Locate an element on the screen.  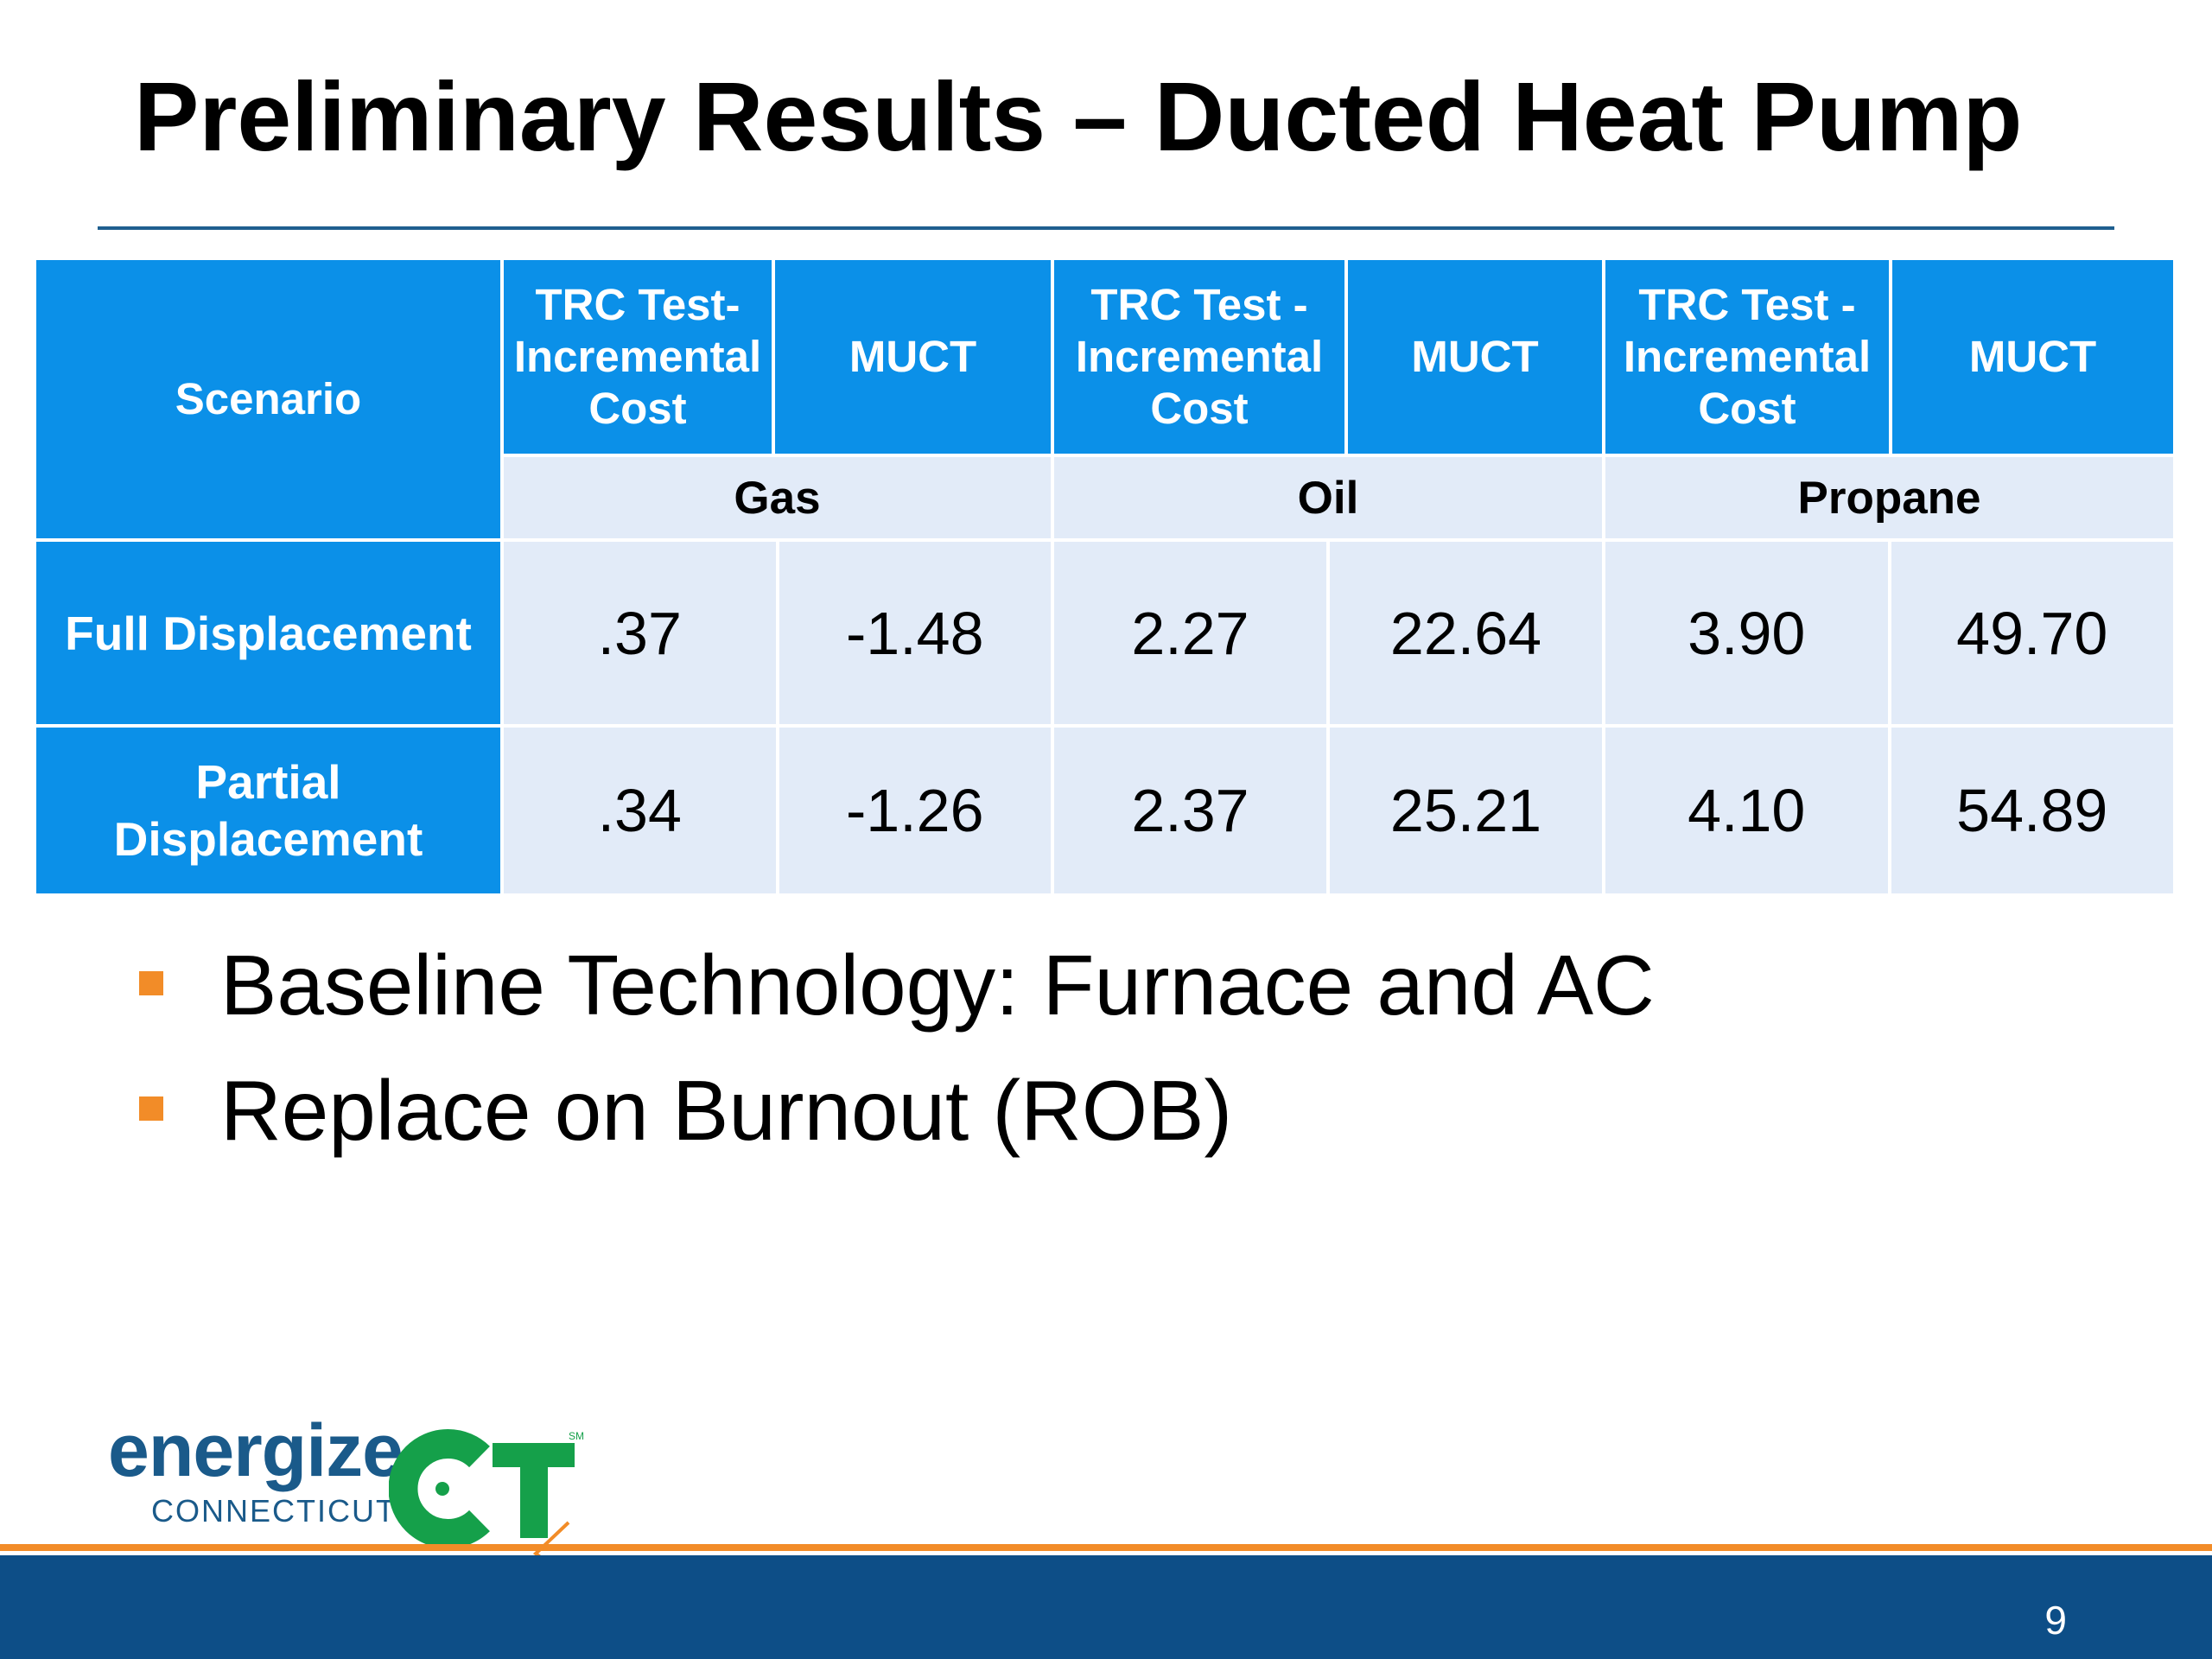
propane-cells: 4.10 54.89 is located at coordinates (1889, 810).